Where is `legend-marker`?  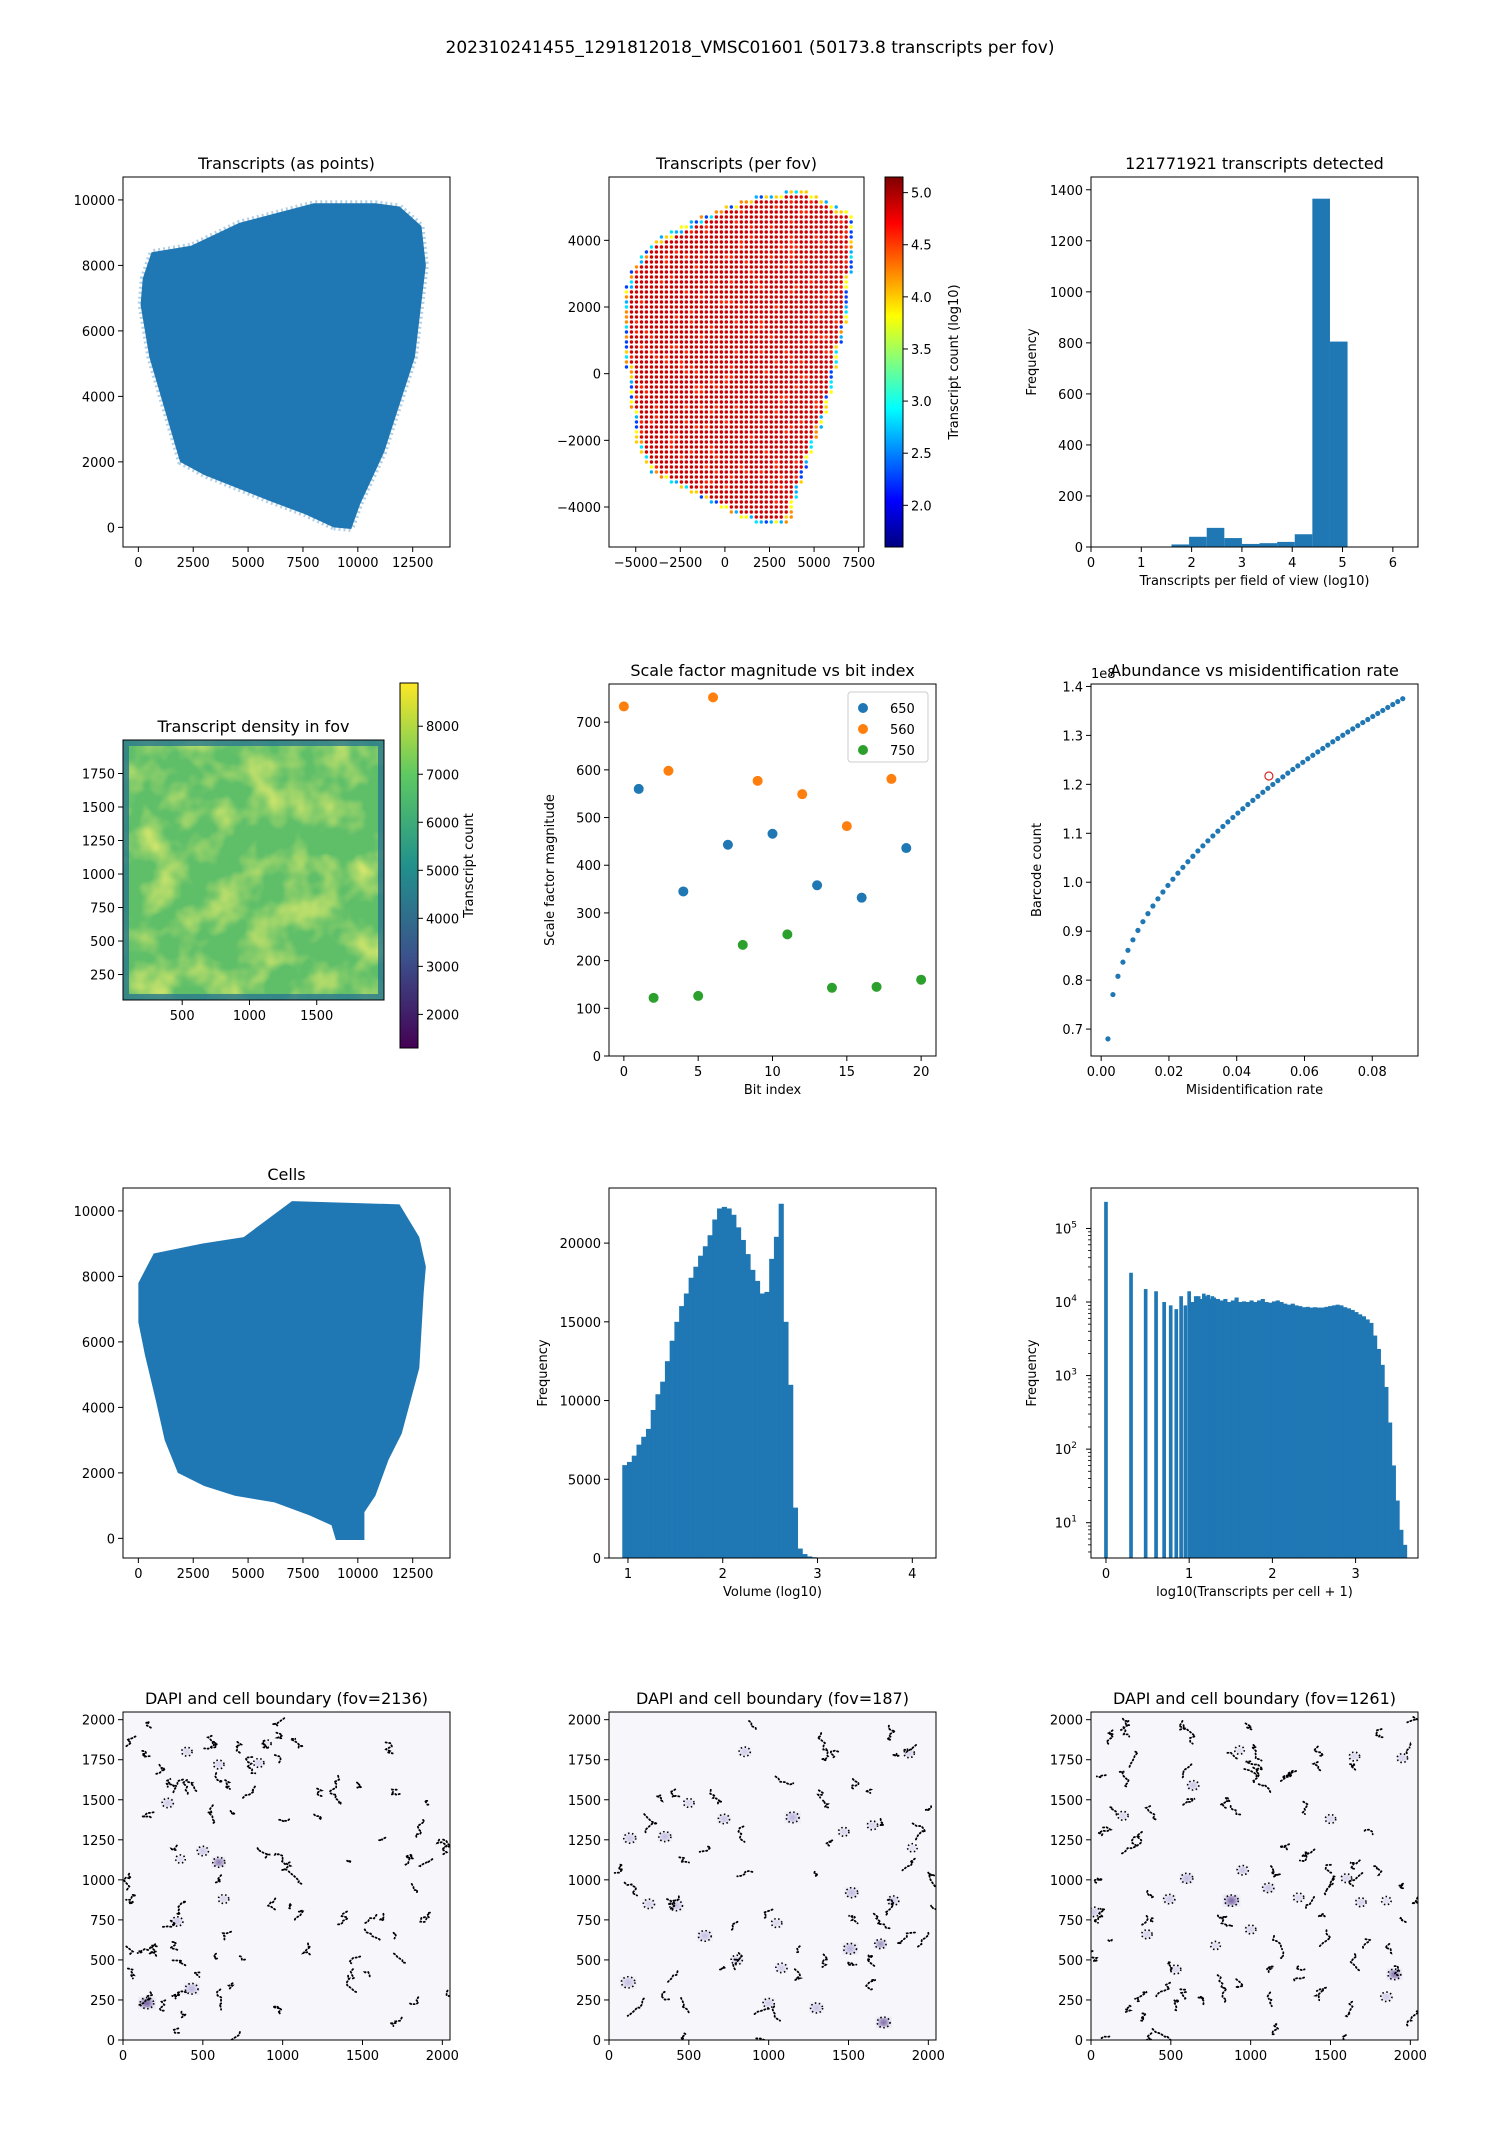
legend-marker is located at coordinates (863, 729).